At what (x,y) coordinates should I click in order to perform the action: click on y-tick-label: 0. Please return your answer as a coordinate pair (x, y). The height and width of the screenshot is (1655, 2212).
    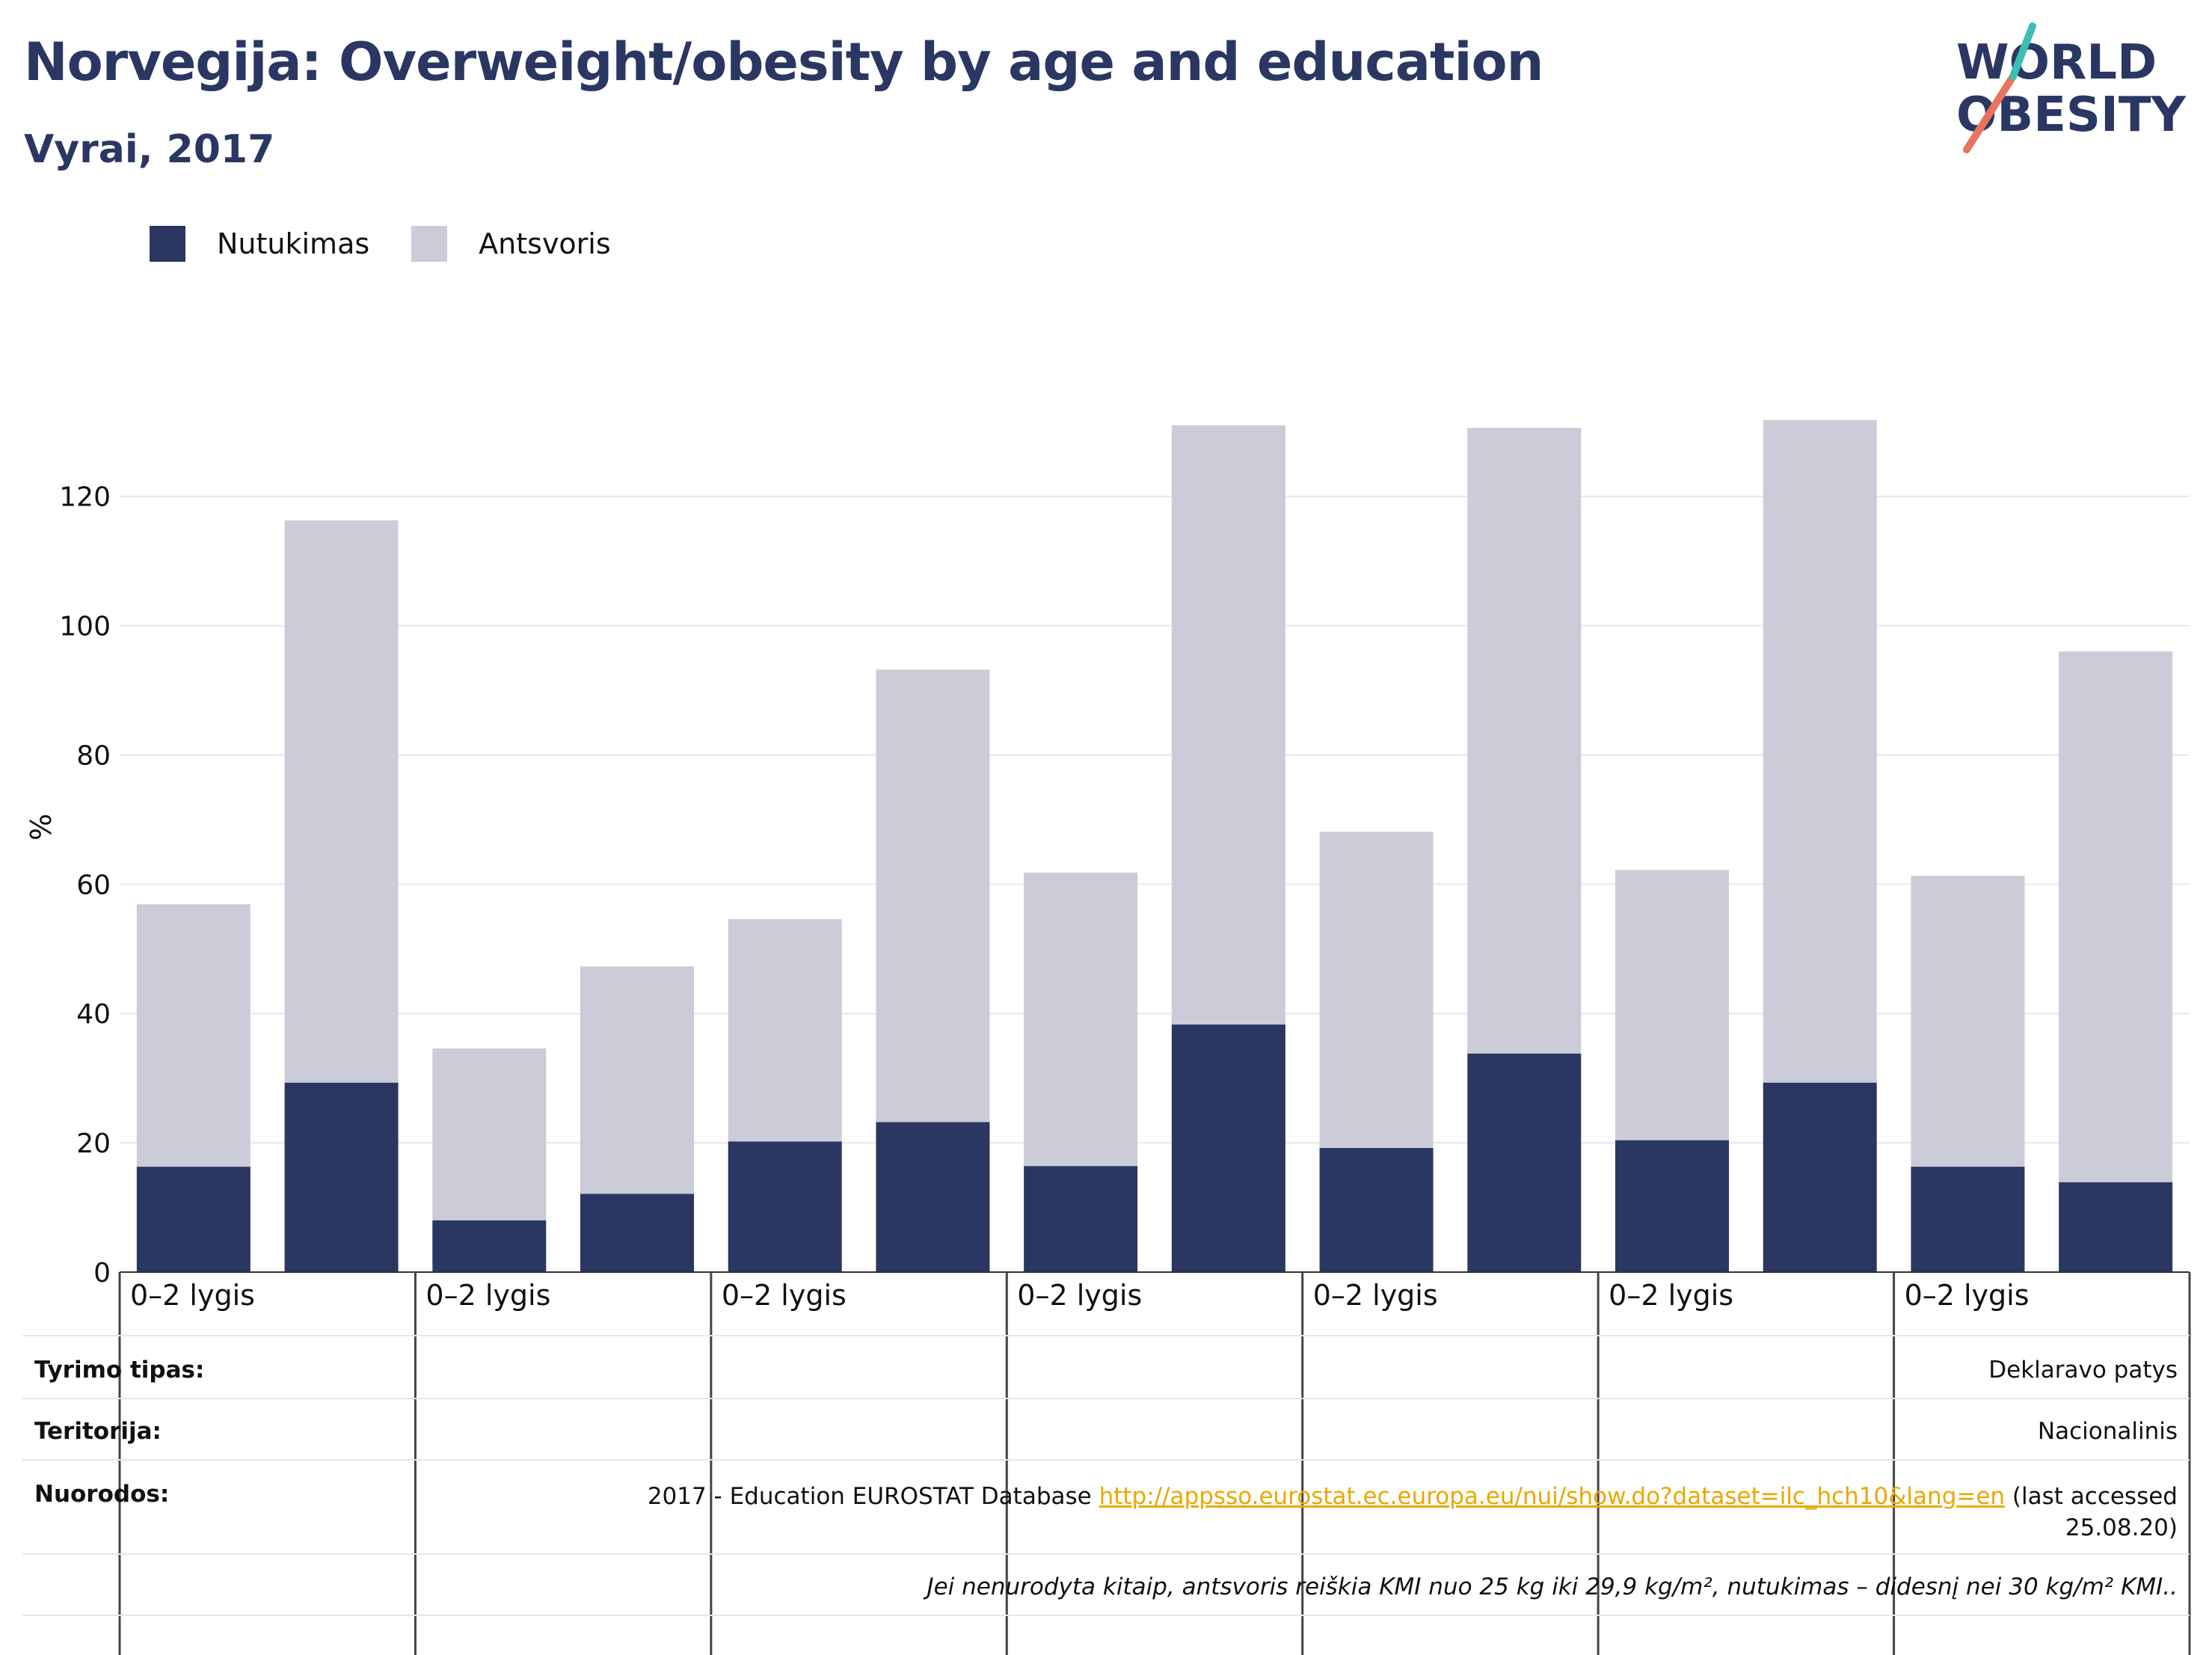
    Looking at the image, I should click on (102, 1273).